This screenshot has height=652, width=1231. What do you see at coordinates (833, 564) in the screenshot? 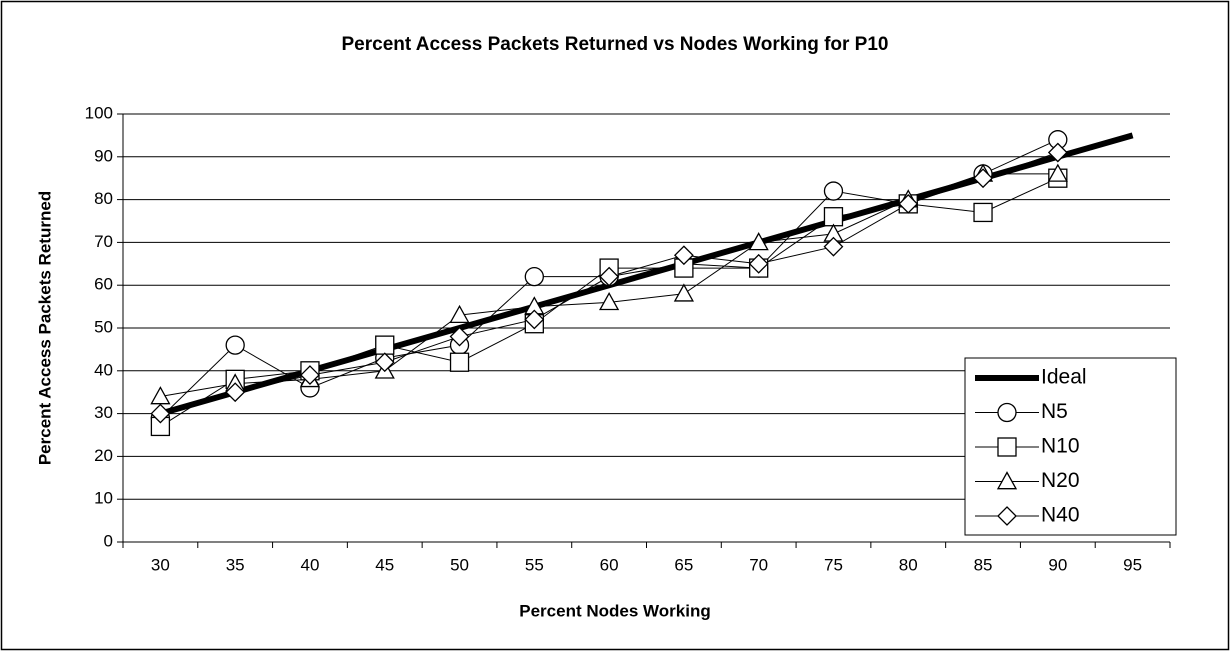
I see `x-tick-label: 75` at bounding box center [833, 564].